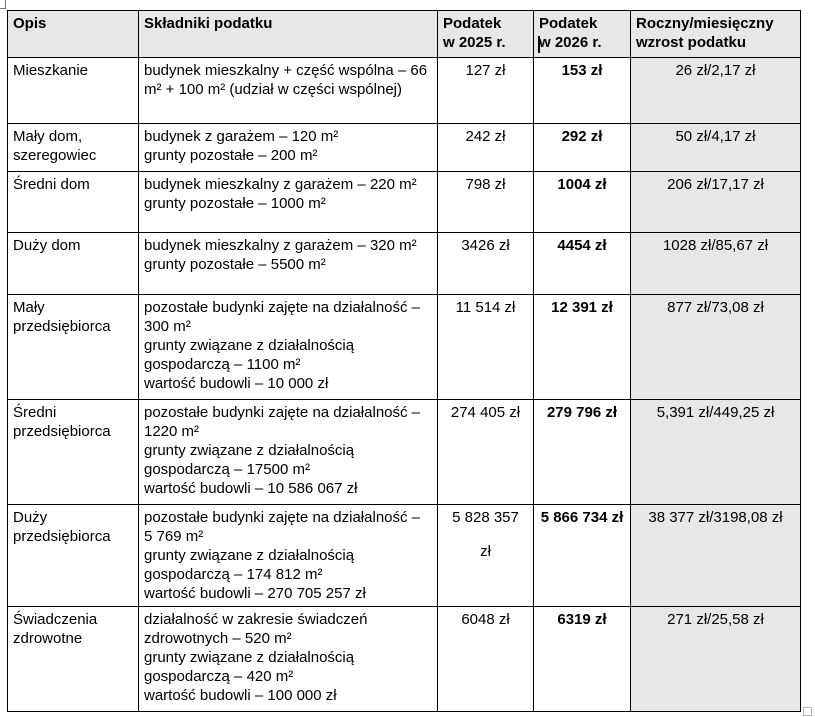 The image size is (815, 717). I want to click on cell-opis: Mały dom, szeregowiec, so click(73, 147).